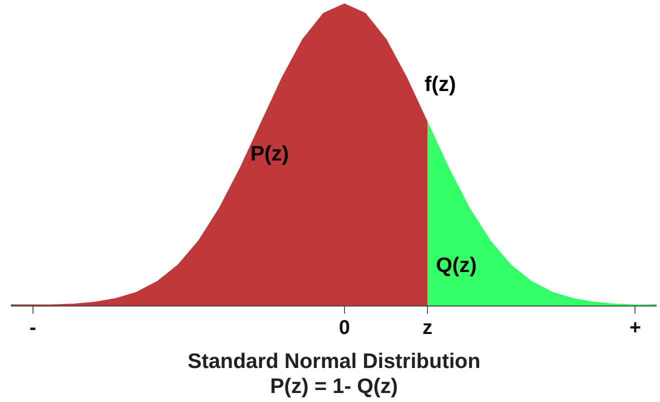 The height and width of the screenshot is (402, 660). What do you see at coordinates (269, 154) in the screenshot?
I see `annotation: P(z)` at bounding box center [269, 154].